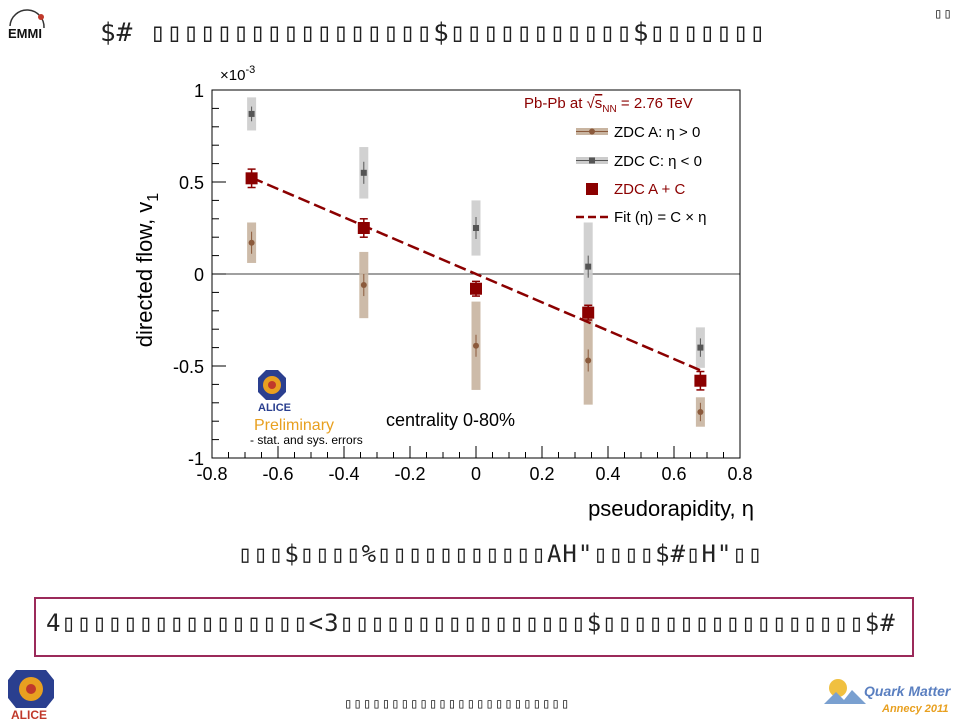 The width and height of the screenshot is (960, 720). What do you see at coordinates (592, 160) in the screenshot?
I see `legend-zdc-c-marker` at bounding box center [592, 160].